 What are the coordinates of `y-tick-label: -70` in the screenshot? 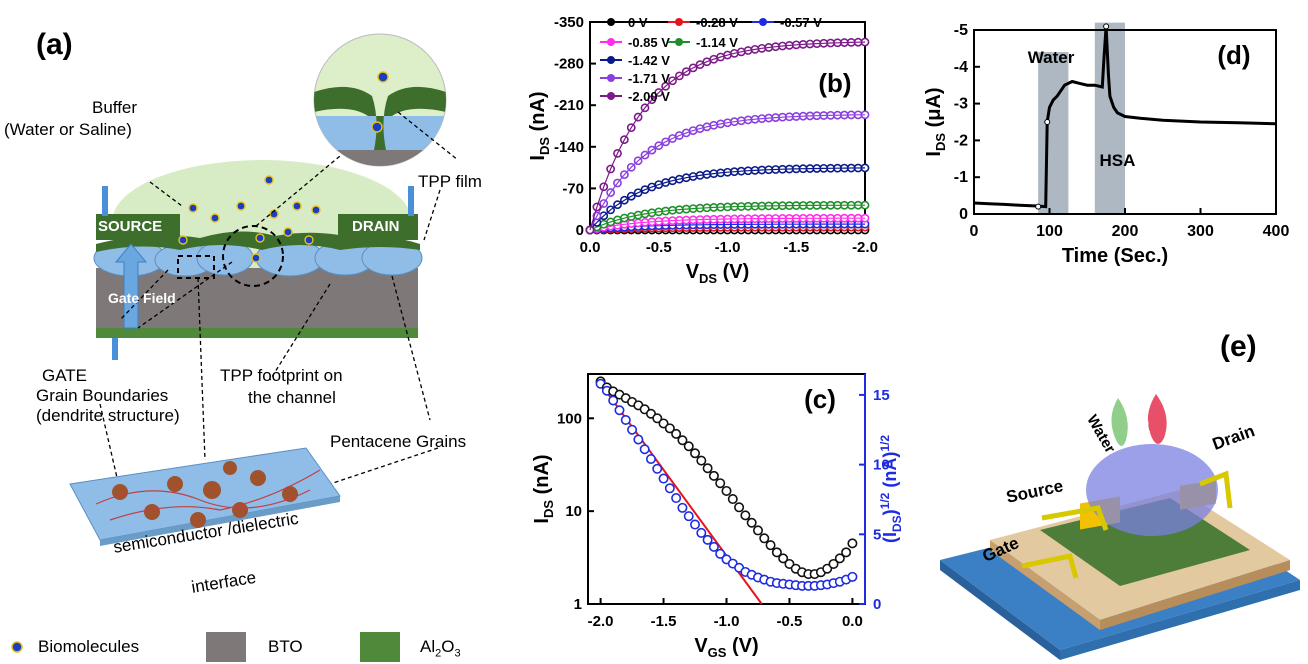 It's located at (573, 188).